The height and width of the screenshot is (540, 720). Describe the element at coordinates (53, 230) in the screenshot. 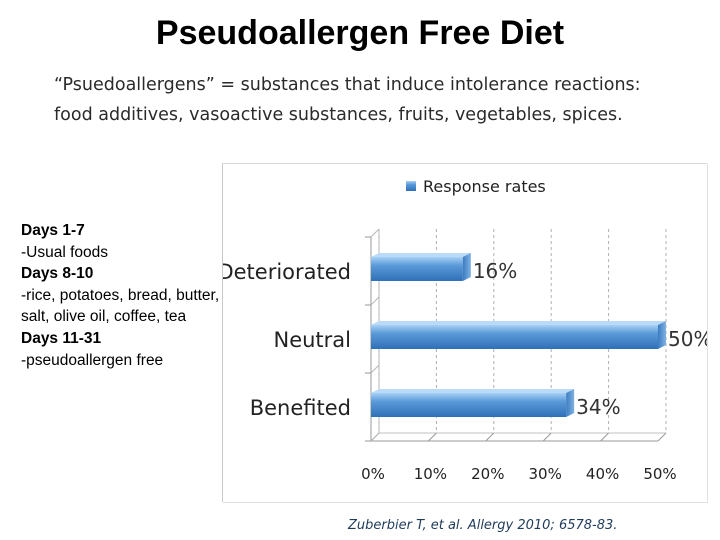

I see `days-heading-1: Days 1-7` at that location.